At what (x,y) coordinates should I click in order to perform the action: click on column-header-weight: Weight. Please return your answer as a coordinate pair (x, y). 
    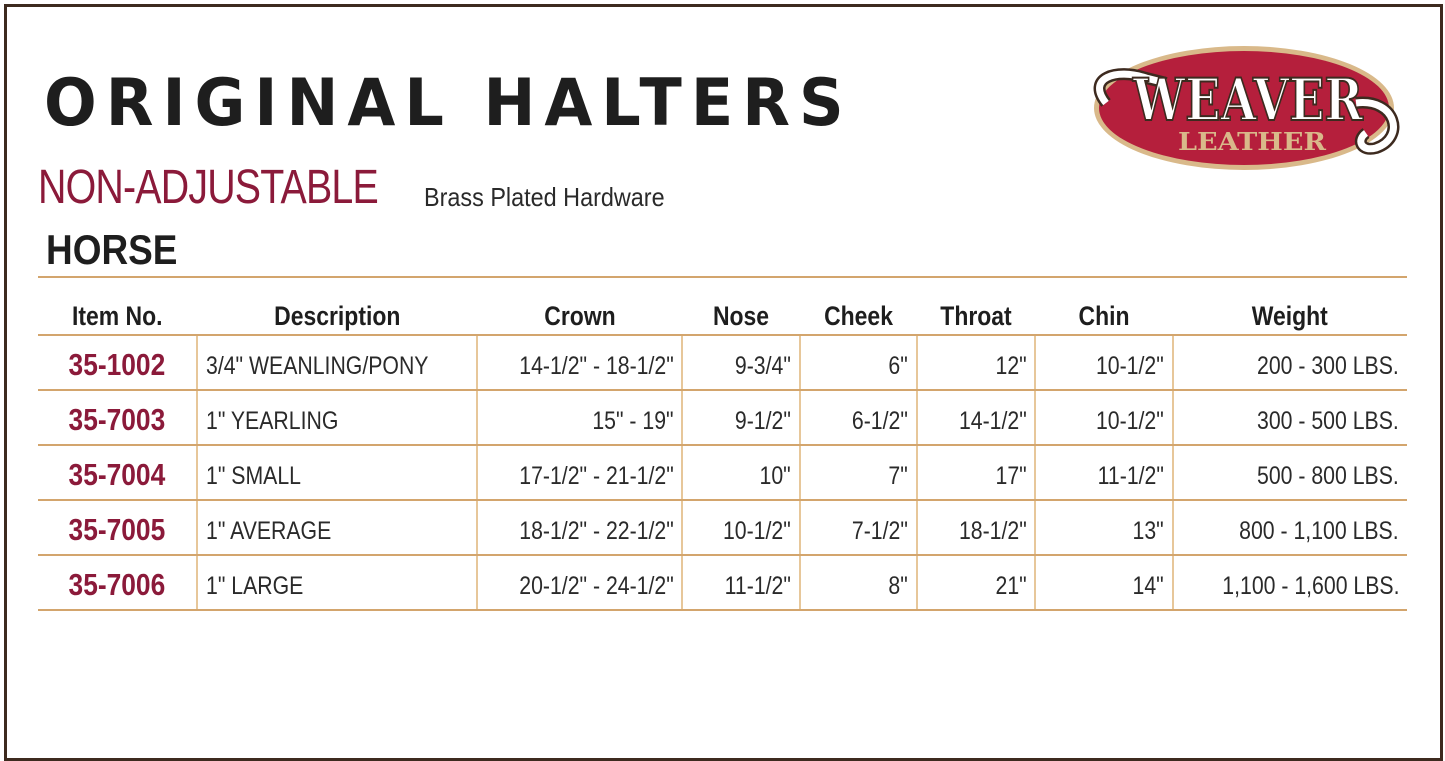
    Looking at the image, I should click on (1289, 317).